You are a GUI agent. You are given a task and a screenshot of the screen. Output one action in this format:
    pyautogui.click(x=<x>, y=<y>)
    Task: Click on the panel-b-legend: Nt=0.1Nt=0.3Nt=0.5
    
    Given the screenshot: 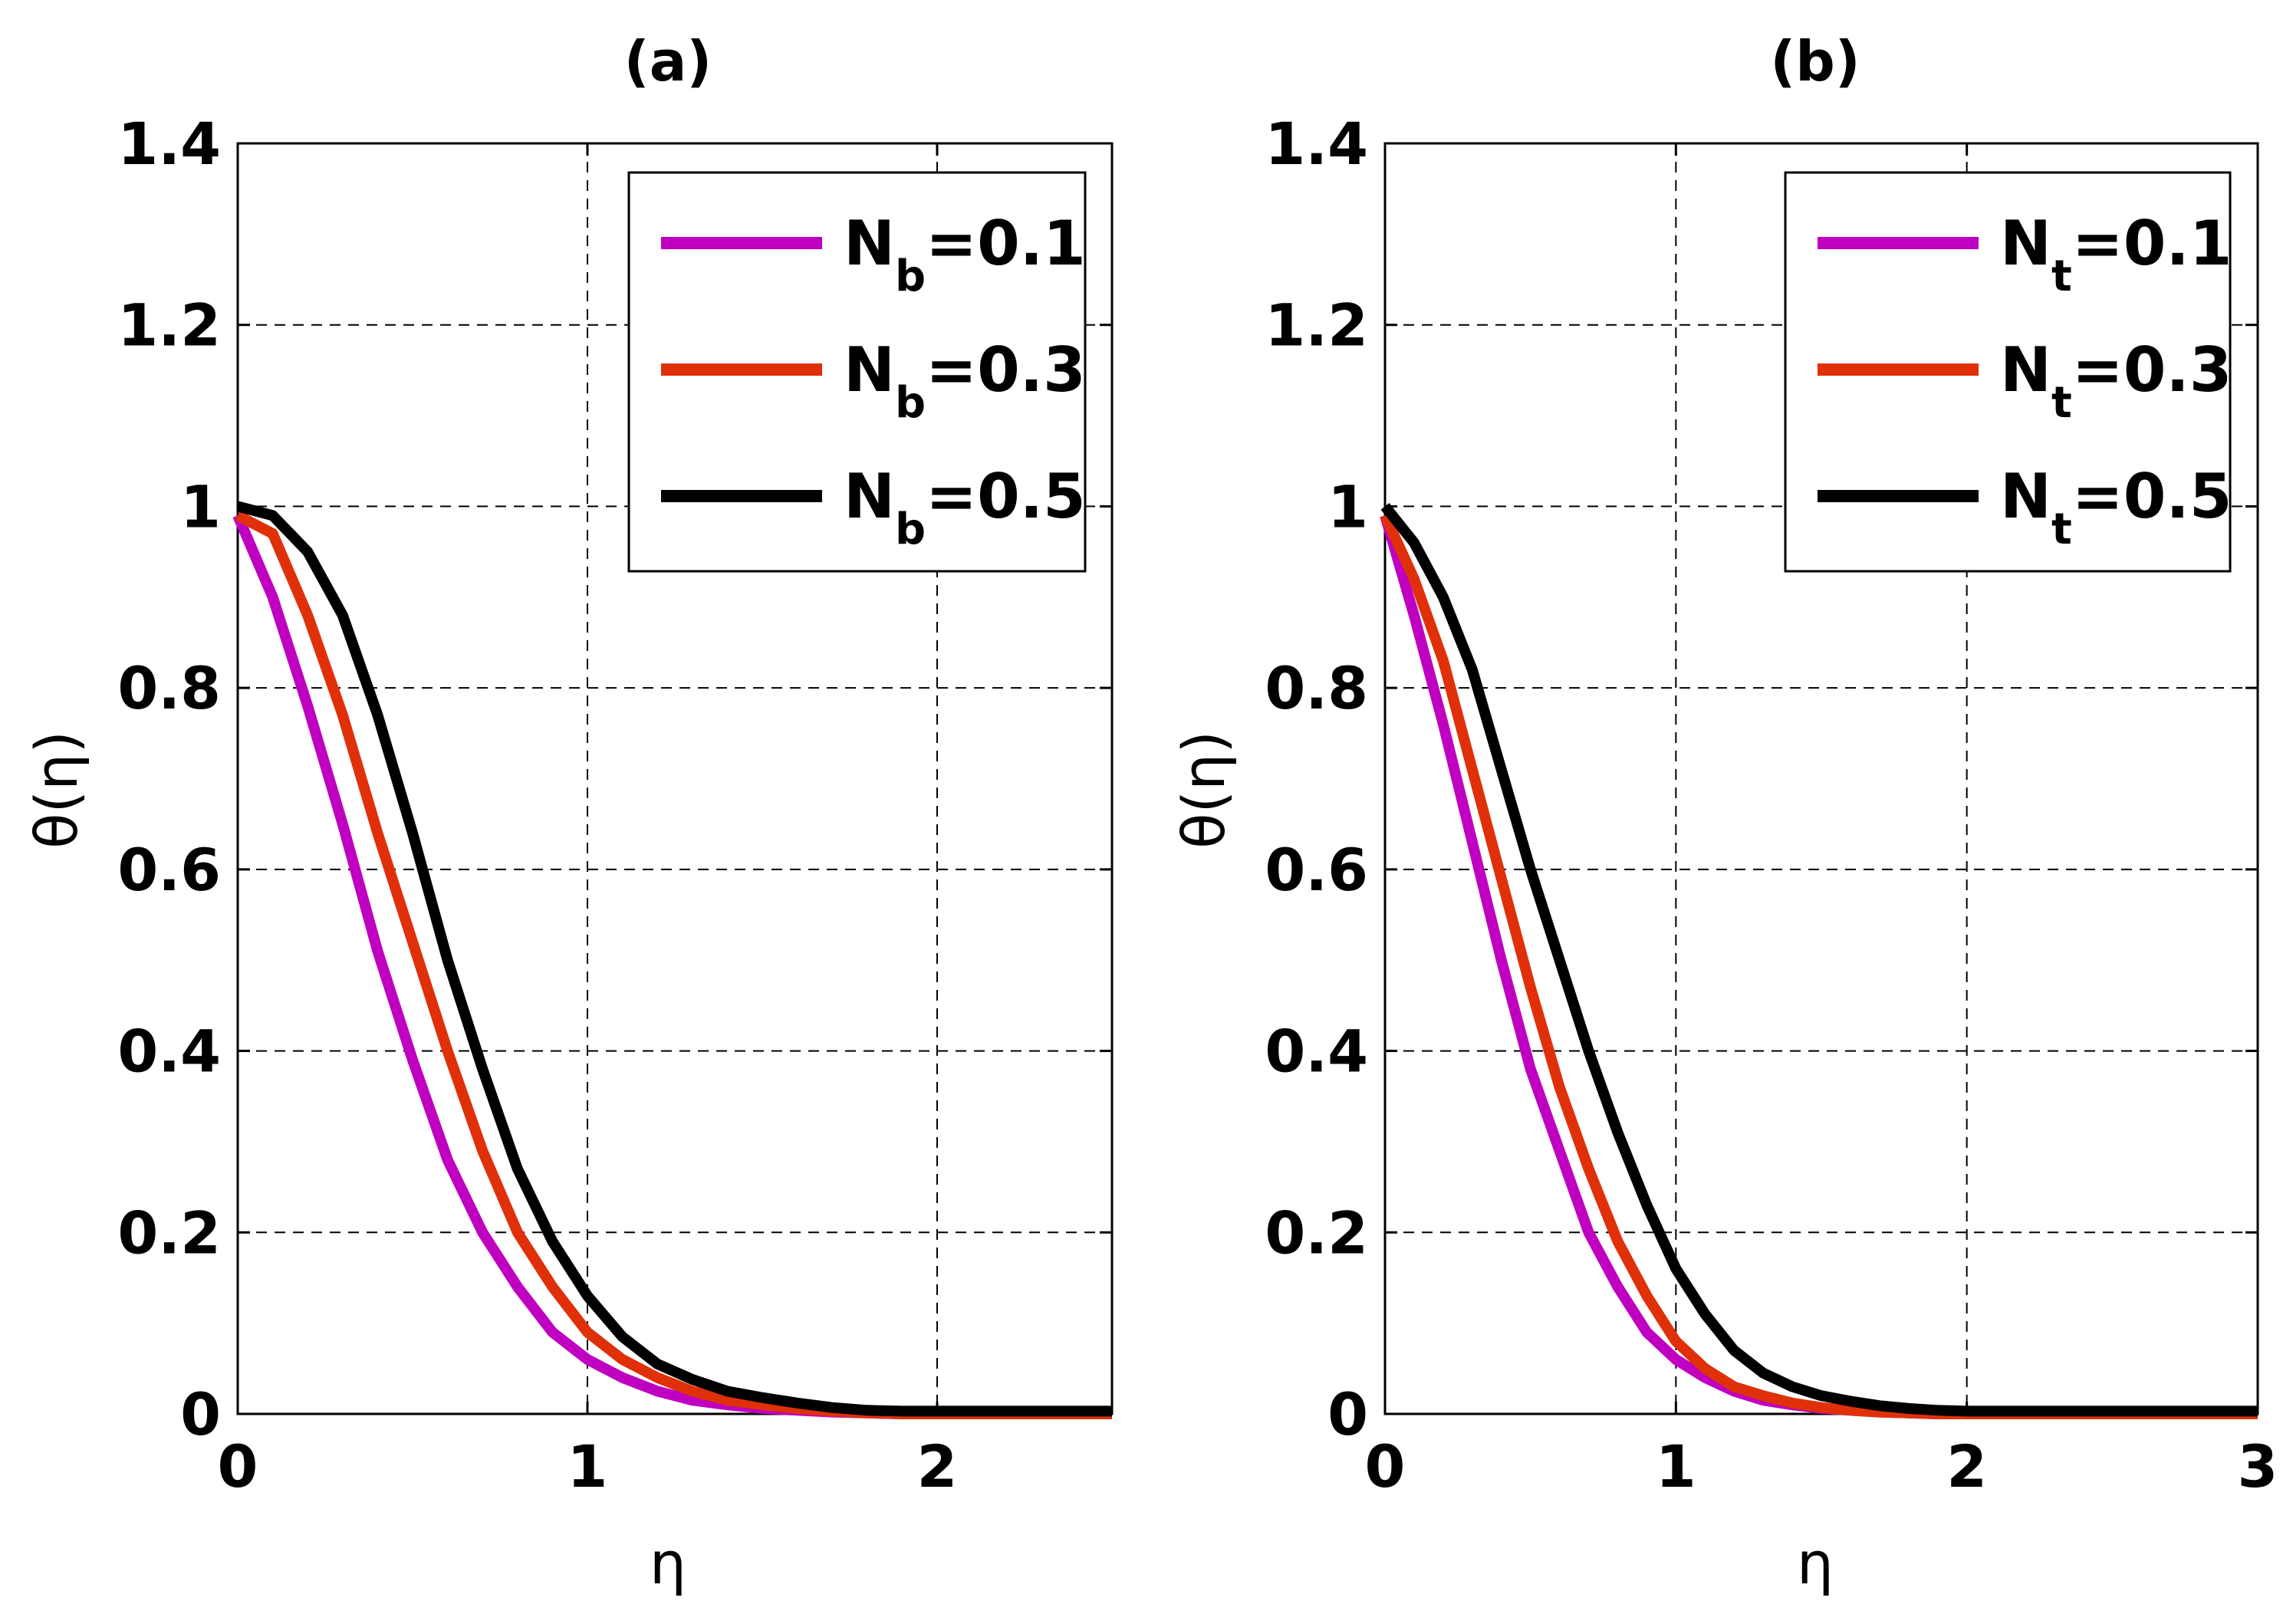 What is the action you would take?
    pyautogui.click(x=2008, y=372)
    